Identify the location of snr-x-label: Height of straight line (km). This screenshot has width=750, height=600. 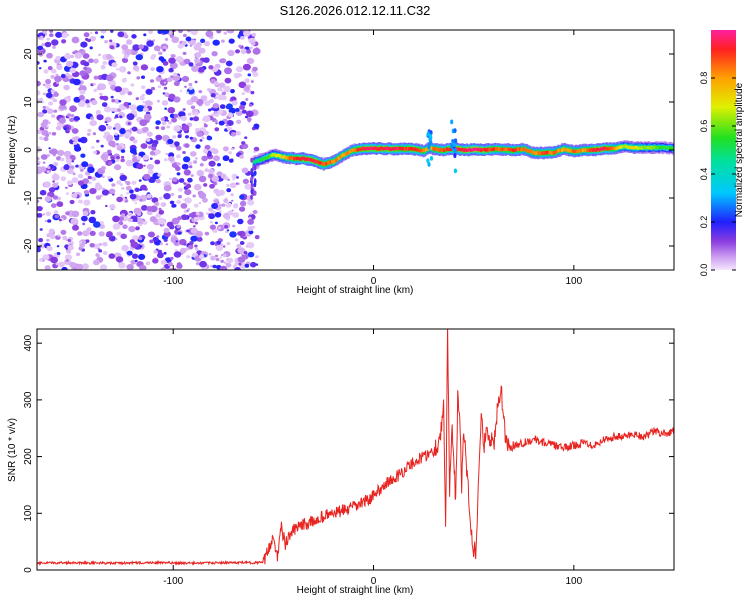
(355, 590).